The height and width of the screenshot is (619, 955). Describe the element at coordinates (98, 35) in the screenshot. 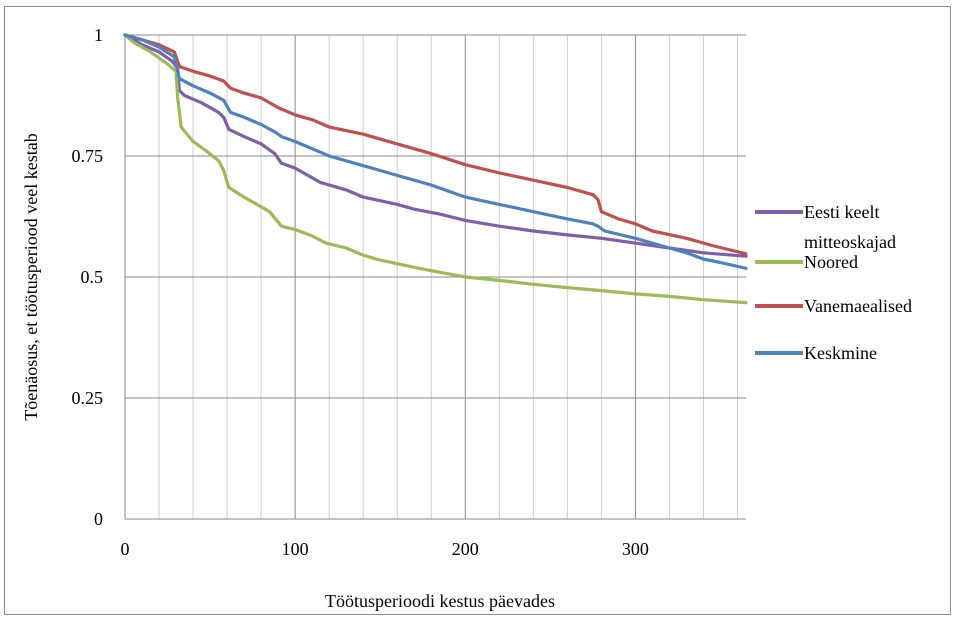

I see `y-tick-label: 1` at that location.